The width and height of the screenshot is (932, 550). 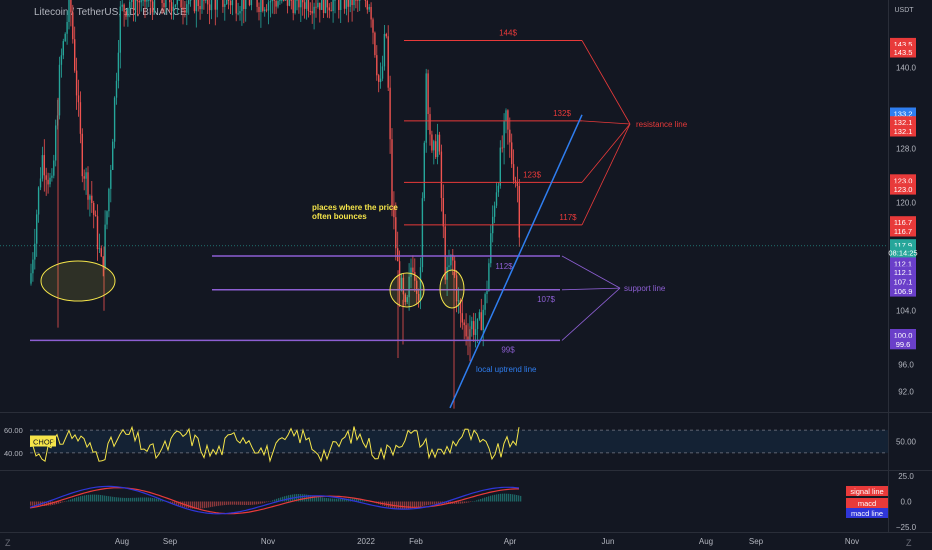 What do you see at coordinates (516, 261) in the screenshot?
I see `uptrend-line` at bounding box center [516, 261].